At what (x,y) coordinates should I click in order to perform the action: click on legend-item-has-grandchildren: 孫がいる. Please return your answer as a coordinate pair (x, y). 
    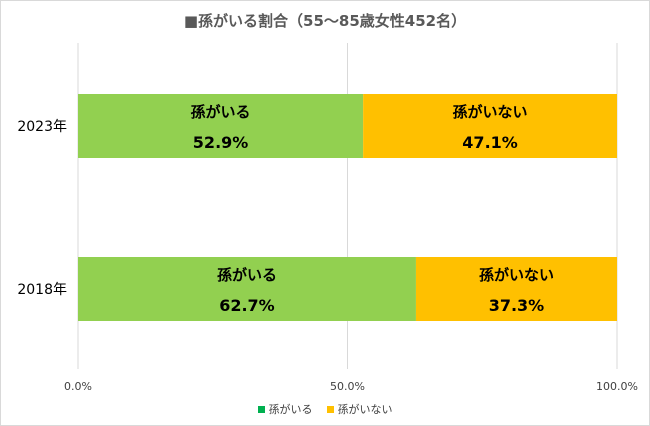
    Looking at the image, I should click on (285, 409).